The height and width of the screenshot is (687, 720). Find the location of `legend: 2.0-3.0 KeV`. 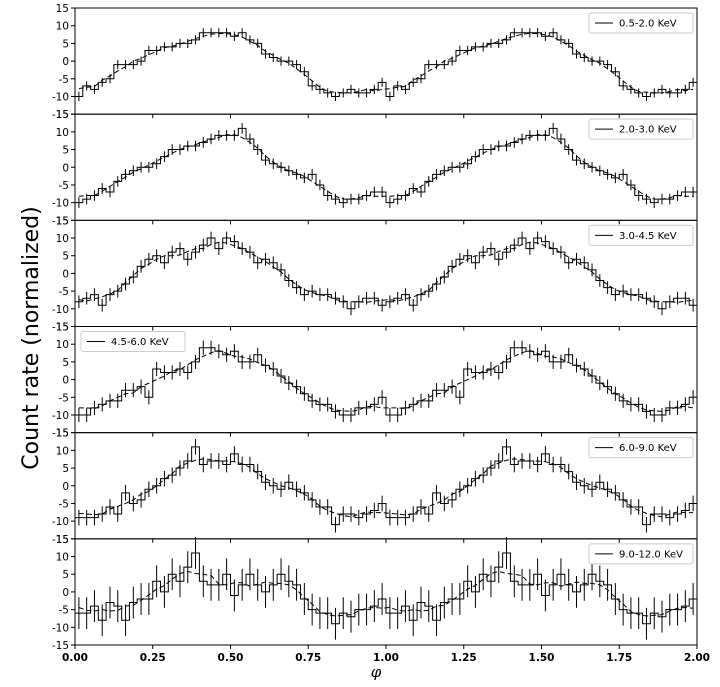

legend: 2.0-3.0 KeV is located at coordinates (641, 129).